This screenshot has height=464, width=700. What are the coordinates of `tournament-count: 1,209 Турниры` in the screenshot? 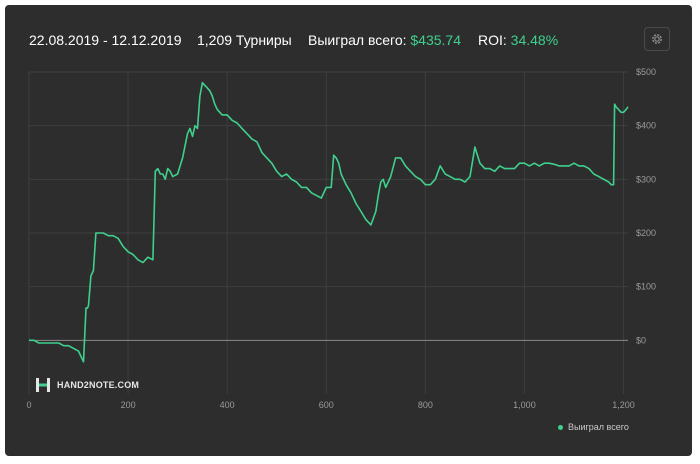 It's located at (244, 40).